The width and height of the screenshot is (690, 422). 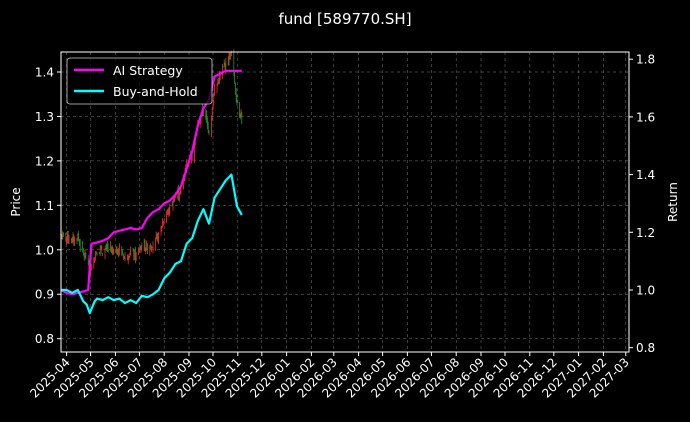 I want to click on y-left-tick-label: 1.1, so click(x=44, y=206).